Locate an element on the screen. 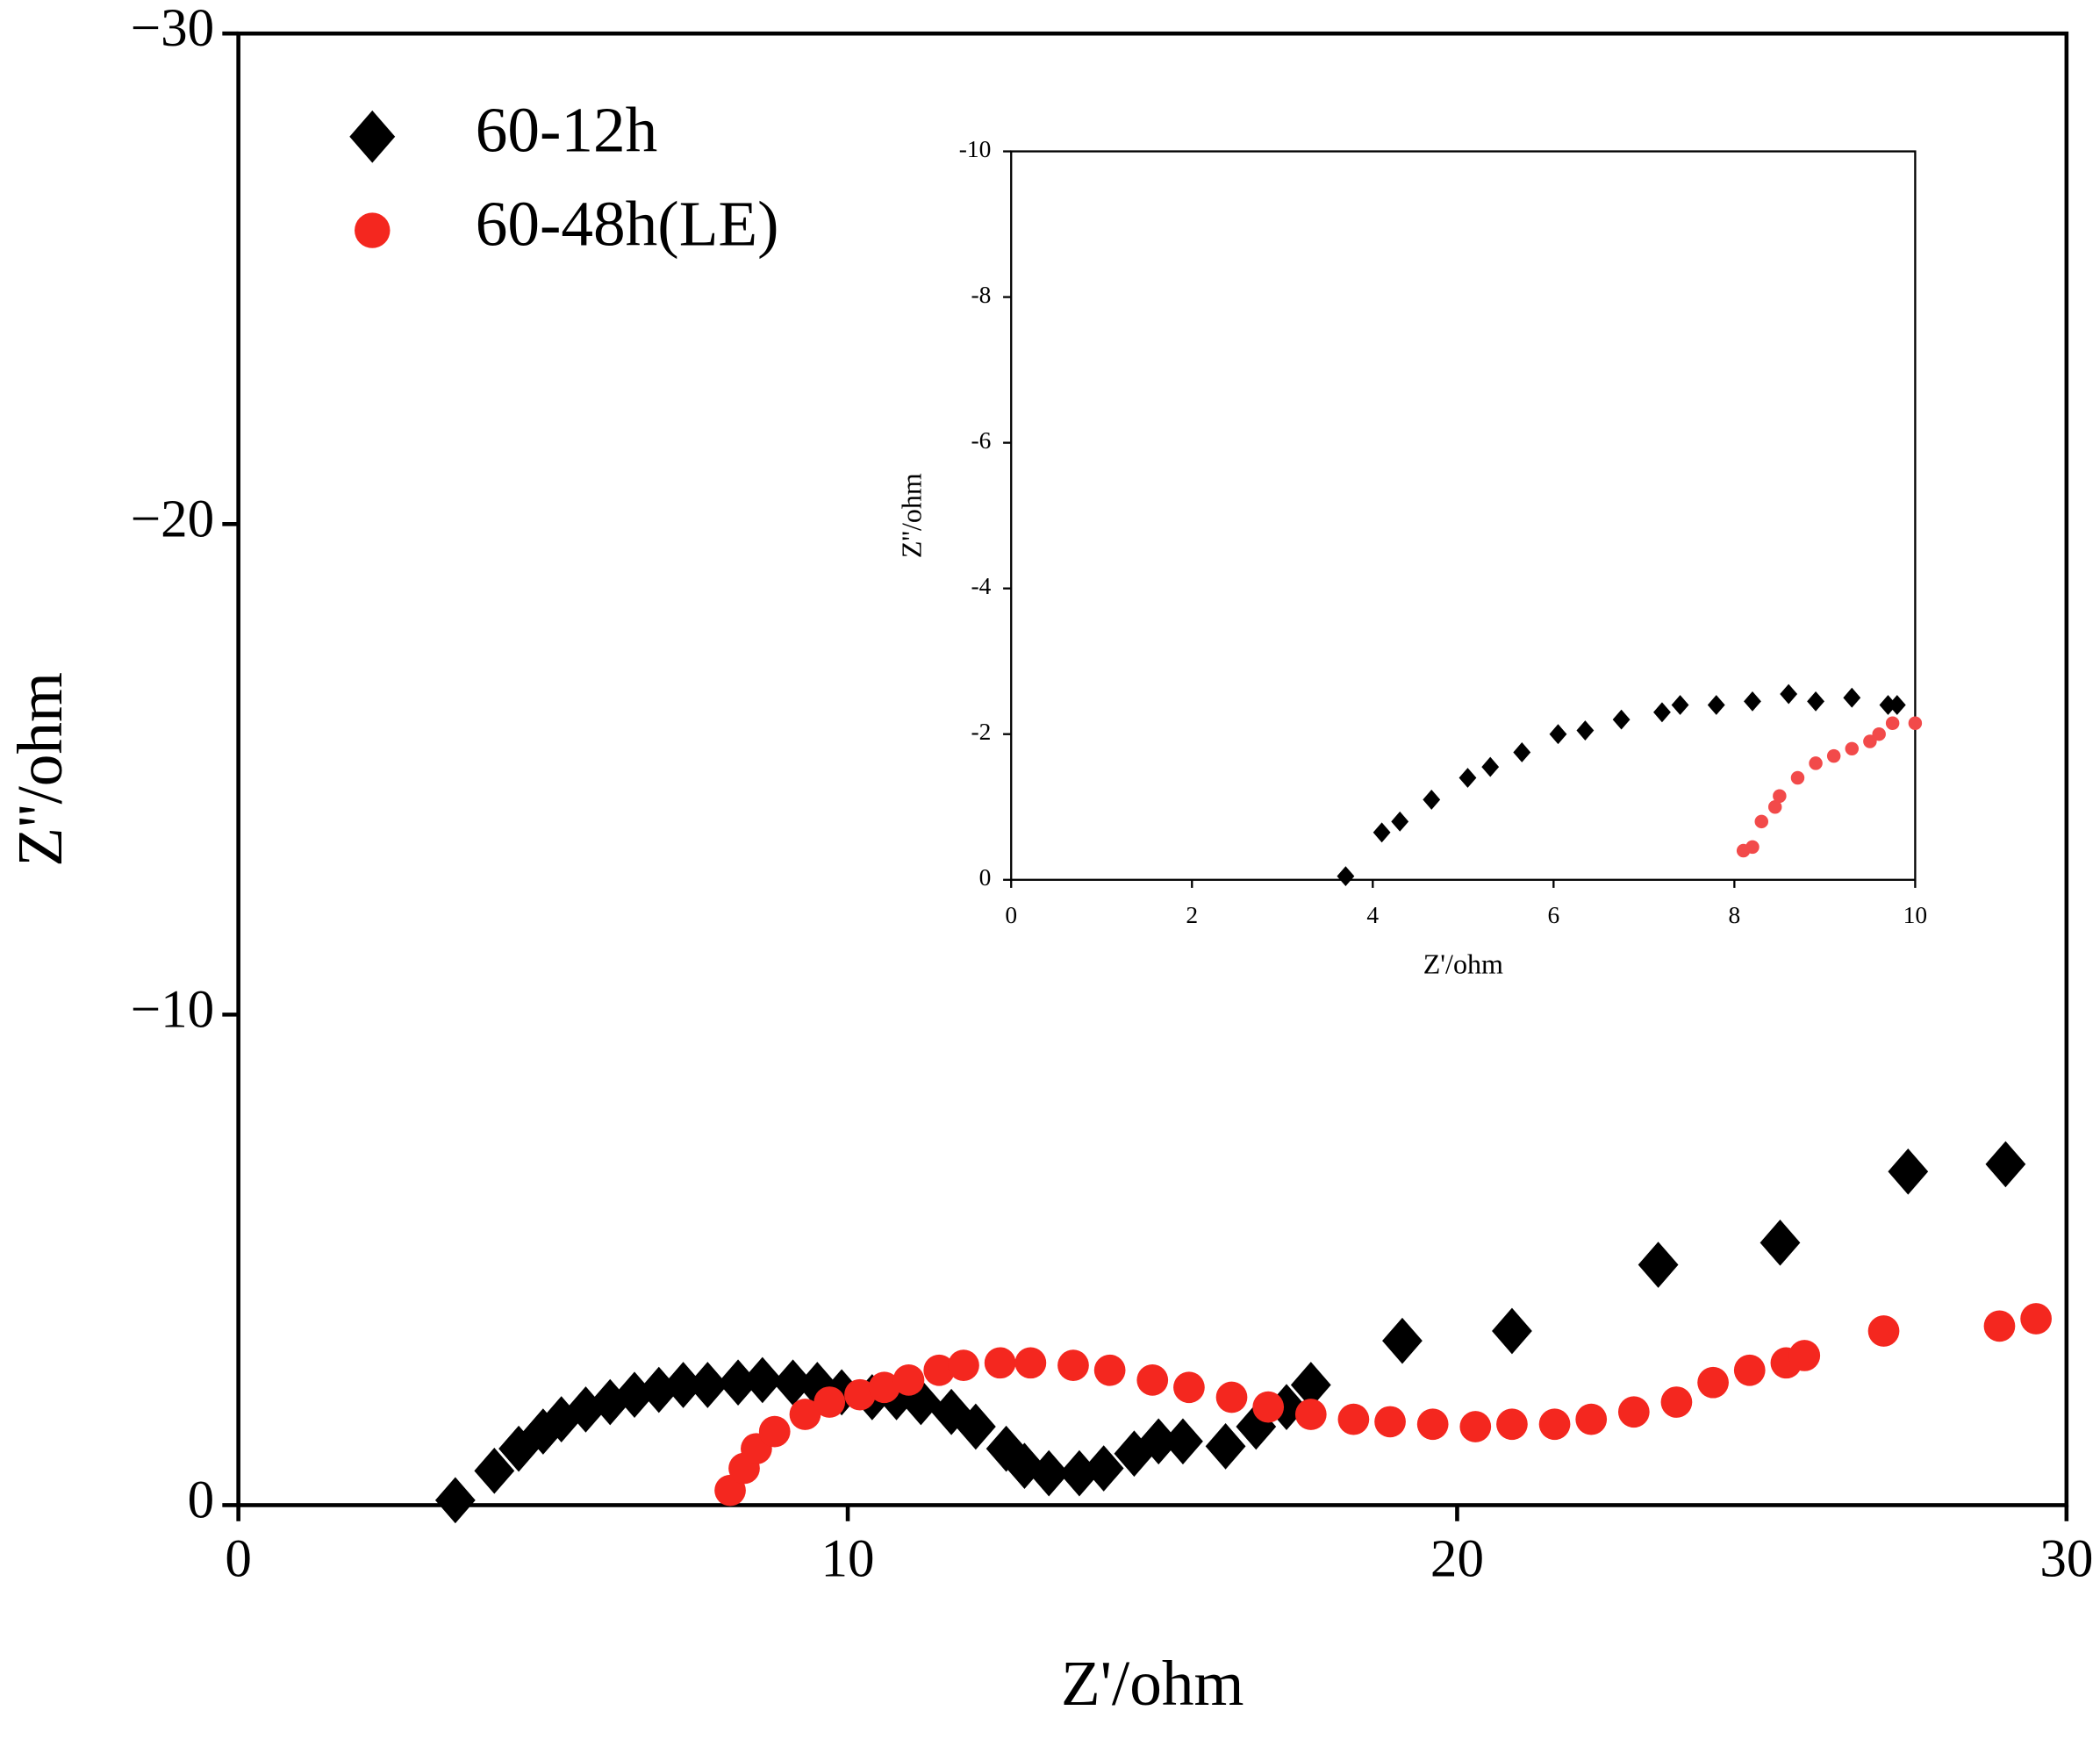  x-tick-label: 6 is located at coordinates (1553, 915).